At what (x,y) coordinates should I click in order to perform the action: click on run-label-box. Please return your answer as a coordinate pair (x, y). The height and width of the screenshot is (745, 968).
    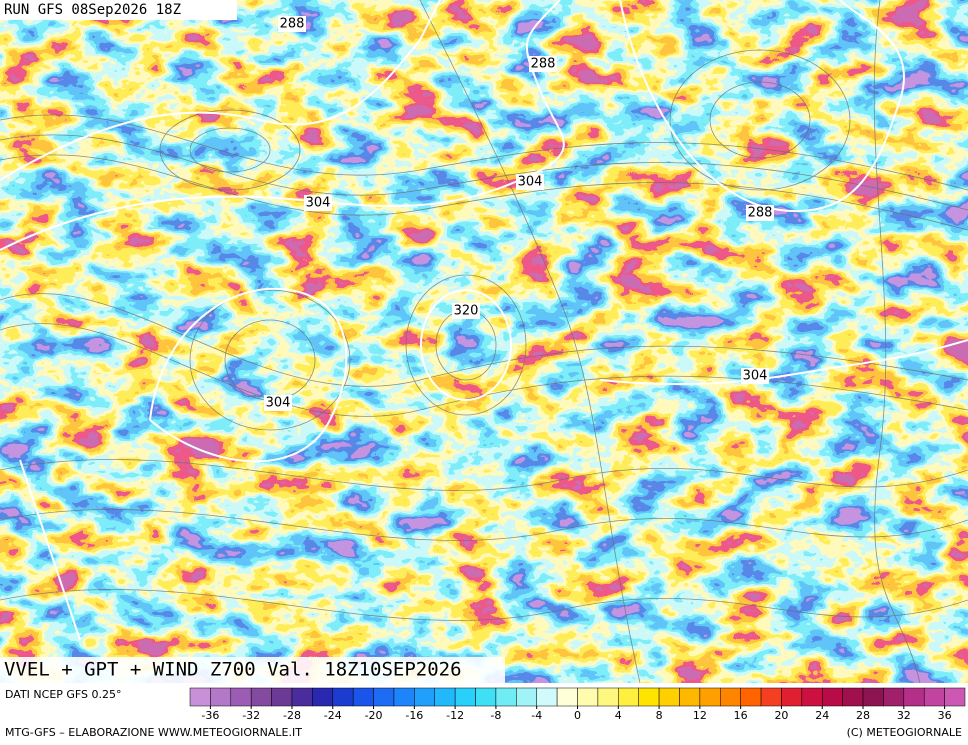
    Looking at the image, I should click on (118, 10).